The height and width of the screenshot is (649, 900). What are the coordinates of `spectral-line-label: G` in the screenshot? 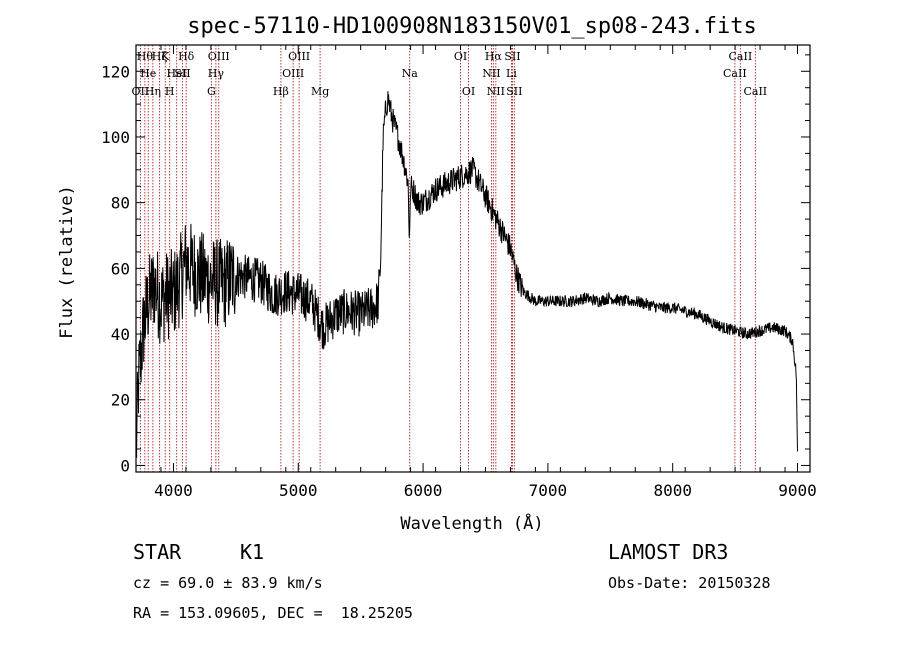 It's located at (211, 91).